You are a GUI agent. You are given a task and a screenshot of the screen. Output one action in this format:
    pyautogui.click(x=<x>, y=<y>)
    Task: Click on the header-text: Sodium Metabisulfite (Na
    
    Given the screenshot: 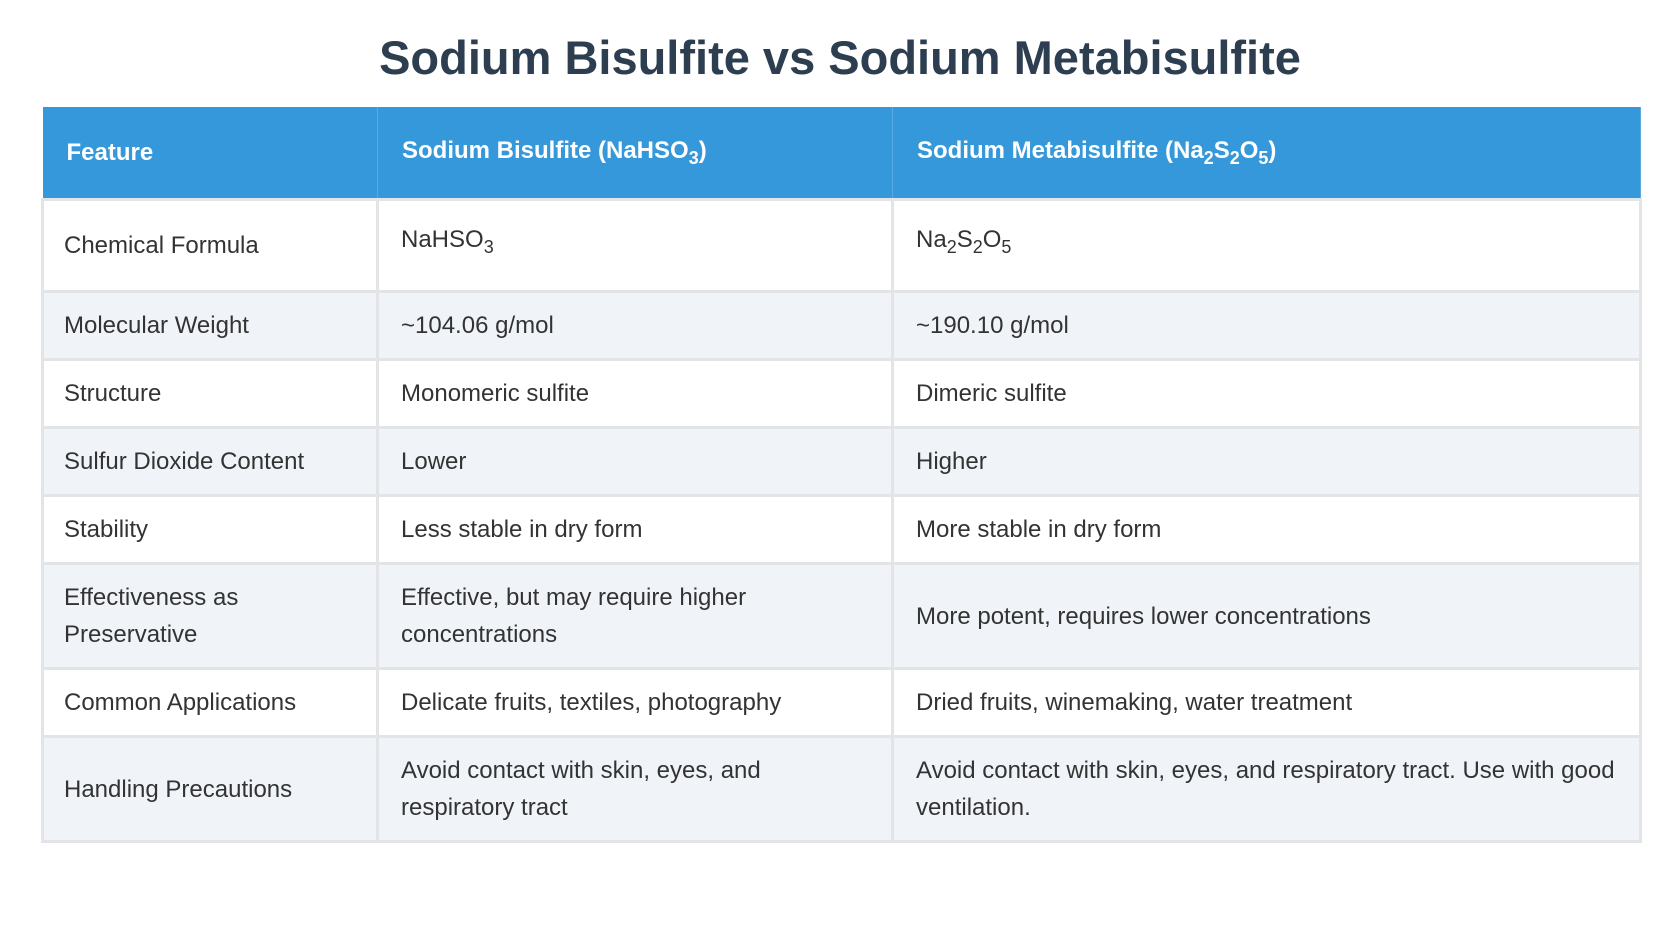 What is the action you would take?
    pyautogui.click(x=1060, y=150)
    